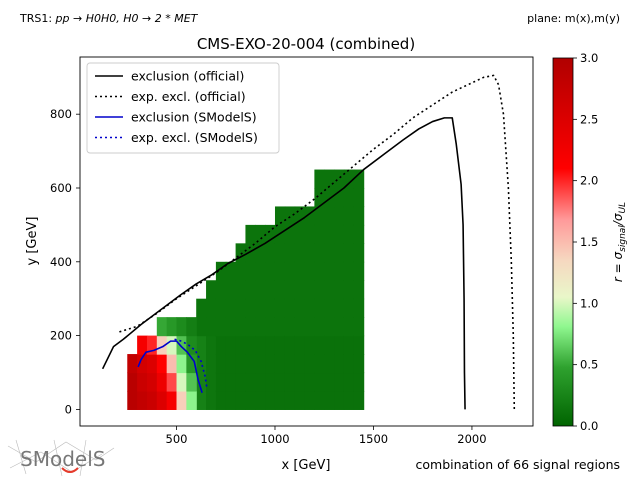 The height and width of the screenshot is (480, 640). What do you see at coordinates (61, 262) in the screenshot?
I see `y-tick-label: 400` at bounding box center [61, 262].